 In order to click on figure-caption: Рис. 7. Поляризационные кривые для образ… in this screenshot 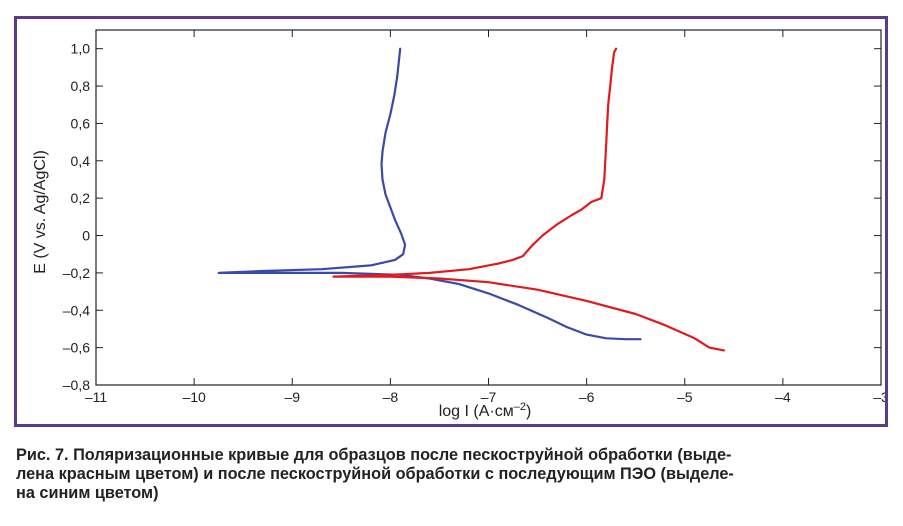, I will do `click(452, 474)`.